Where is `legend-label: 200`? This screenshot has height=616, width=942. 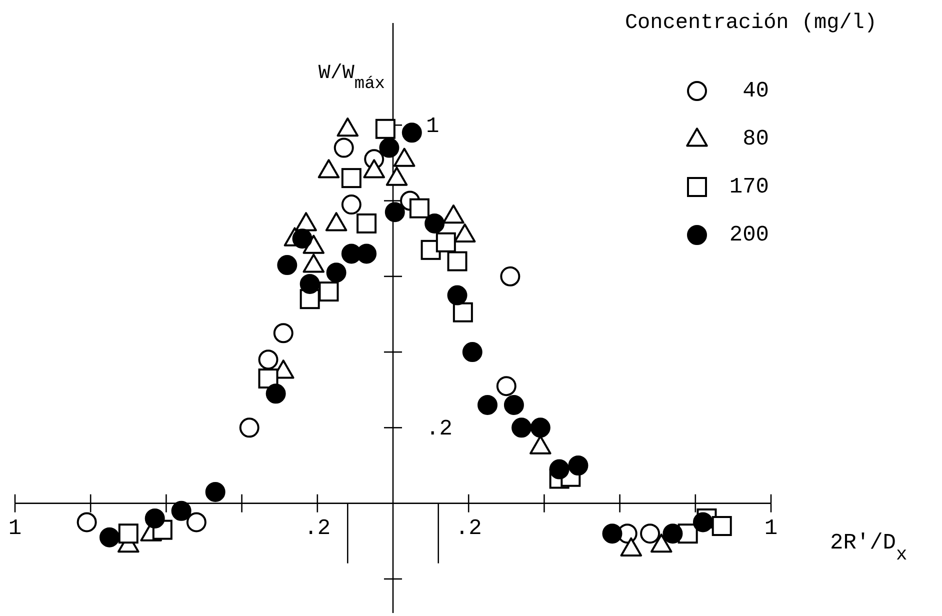
legend-label: 200 is located at coordinates (749, 235).